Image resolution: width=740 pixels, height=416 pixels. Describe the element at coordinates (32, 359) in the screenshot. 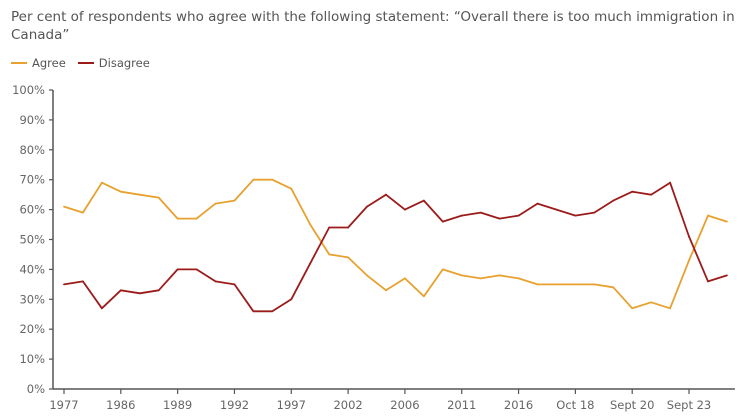

I see `y-tick-label: 10%` at that location.